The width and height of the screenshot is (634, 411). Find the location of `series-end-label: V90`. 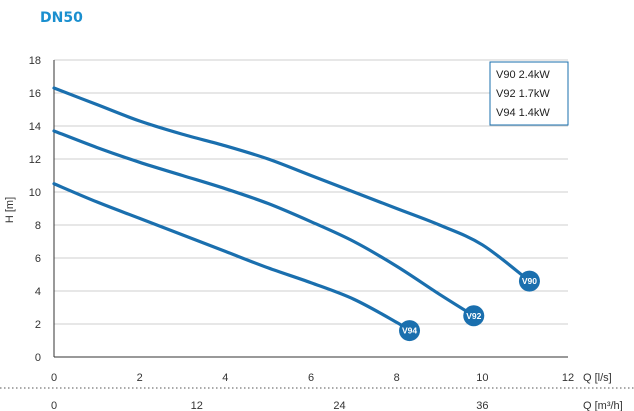

series-end-label: V90 is located at coordinates (529, 281).